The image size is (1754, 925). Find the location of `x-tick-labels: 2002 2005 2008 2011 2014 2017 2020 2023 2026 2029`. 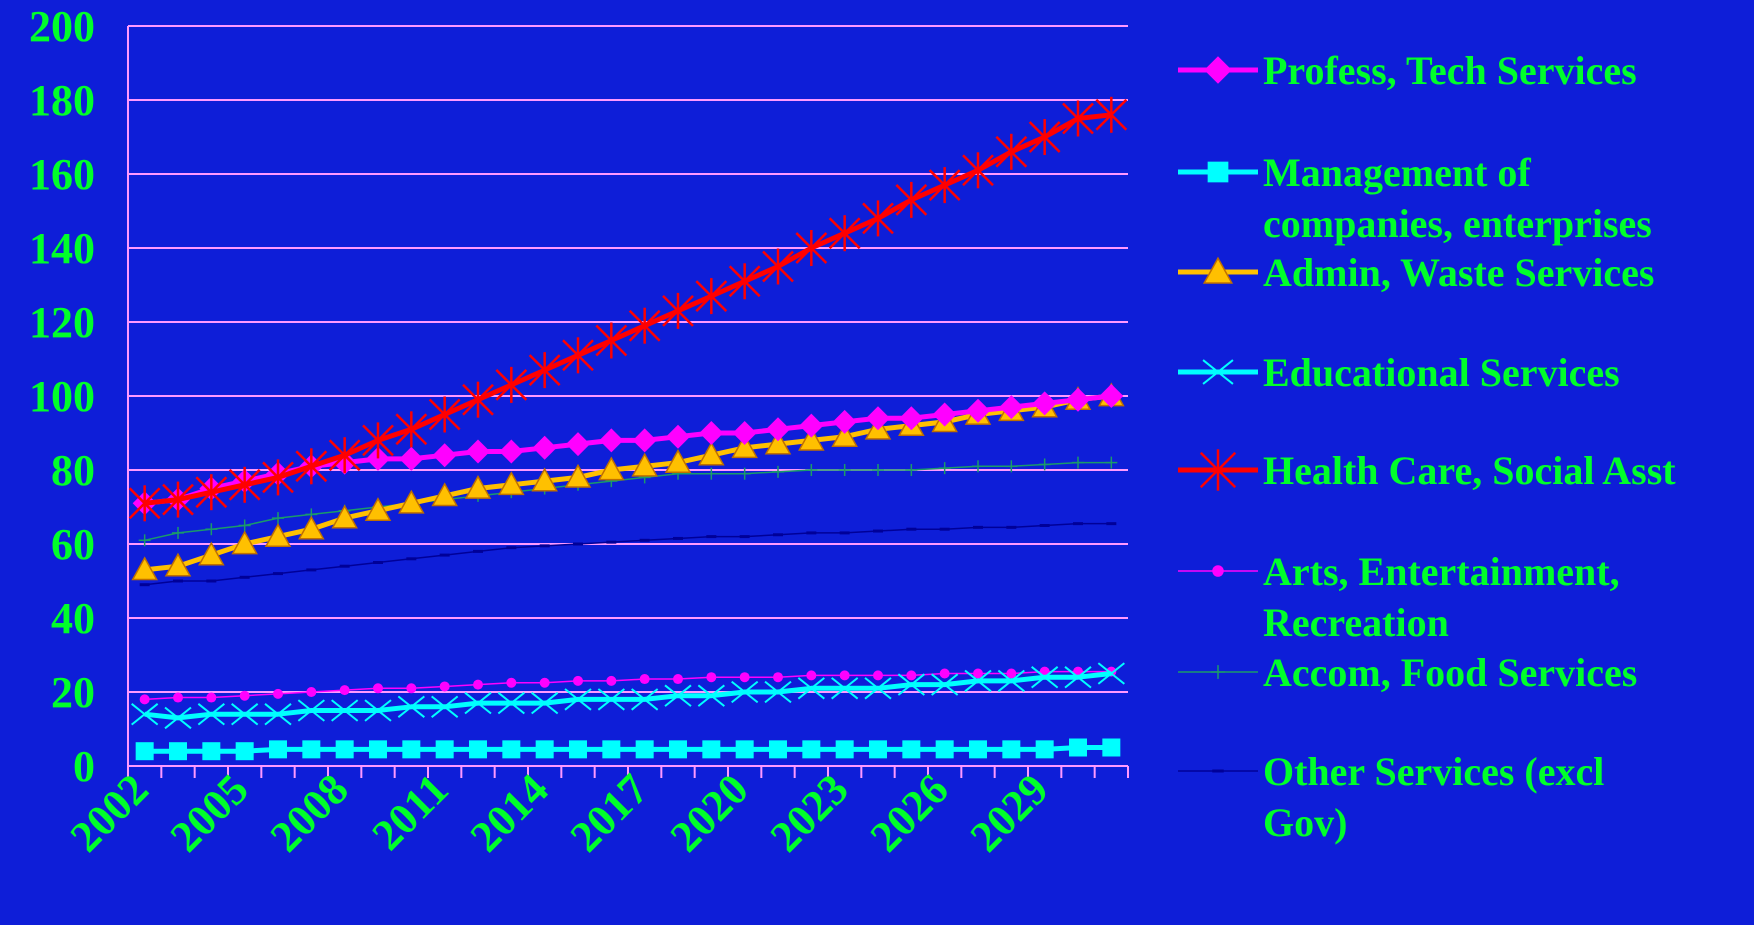

x-tick-labels: 2002 2005 2008 2011 2014 2017 2020 2023 2026 2029 is located at coordinates (559, 812).